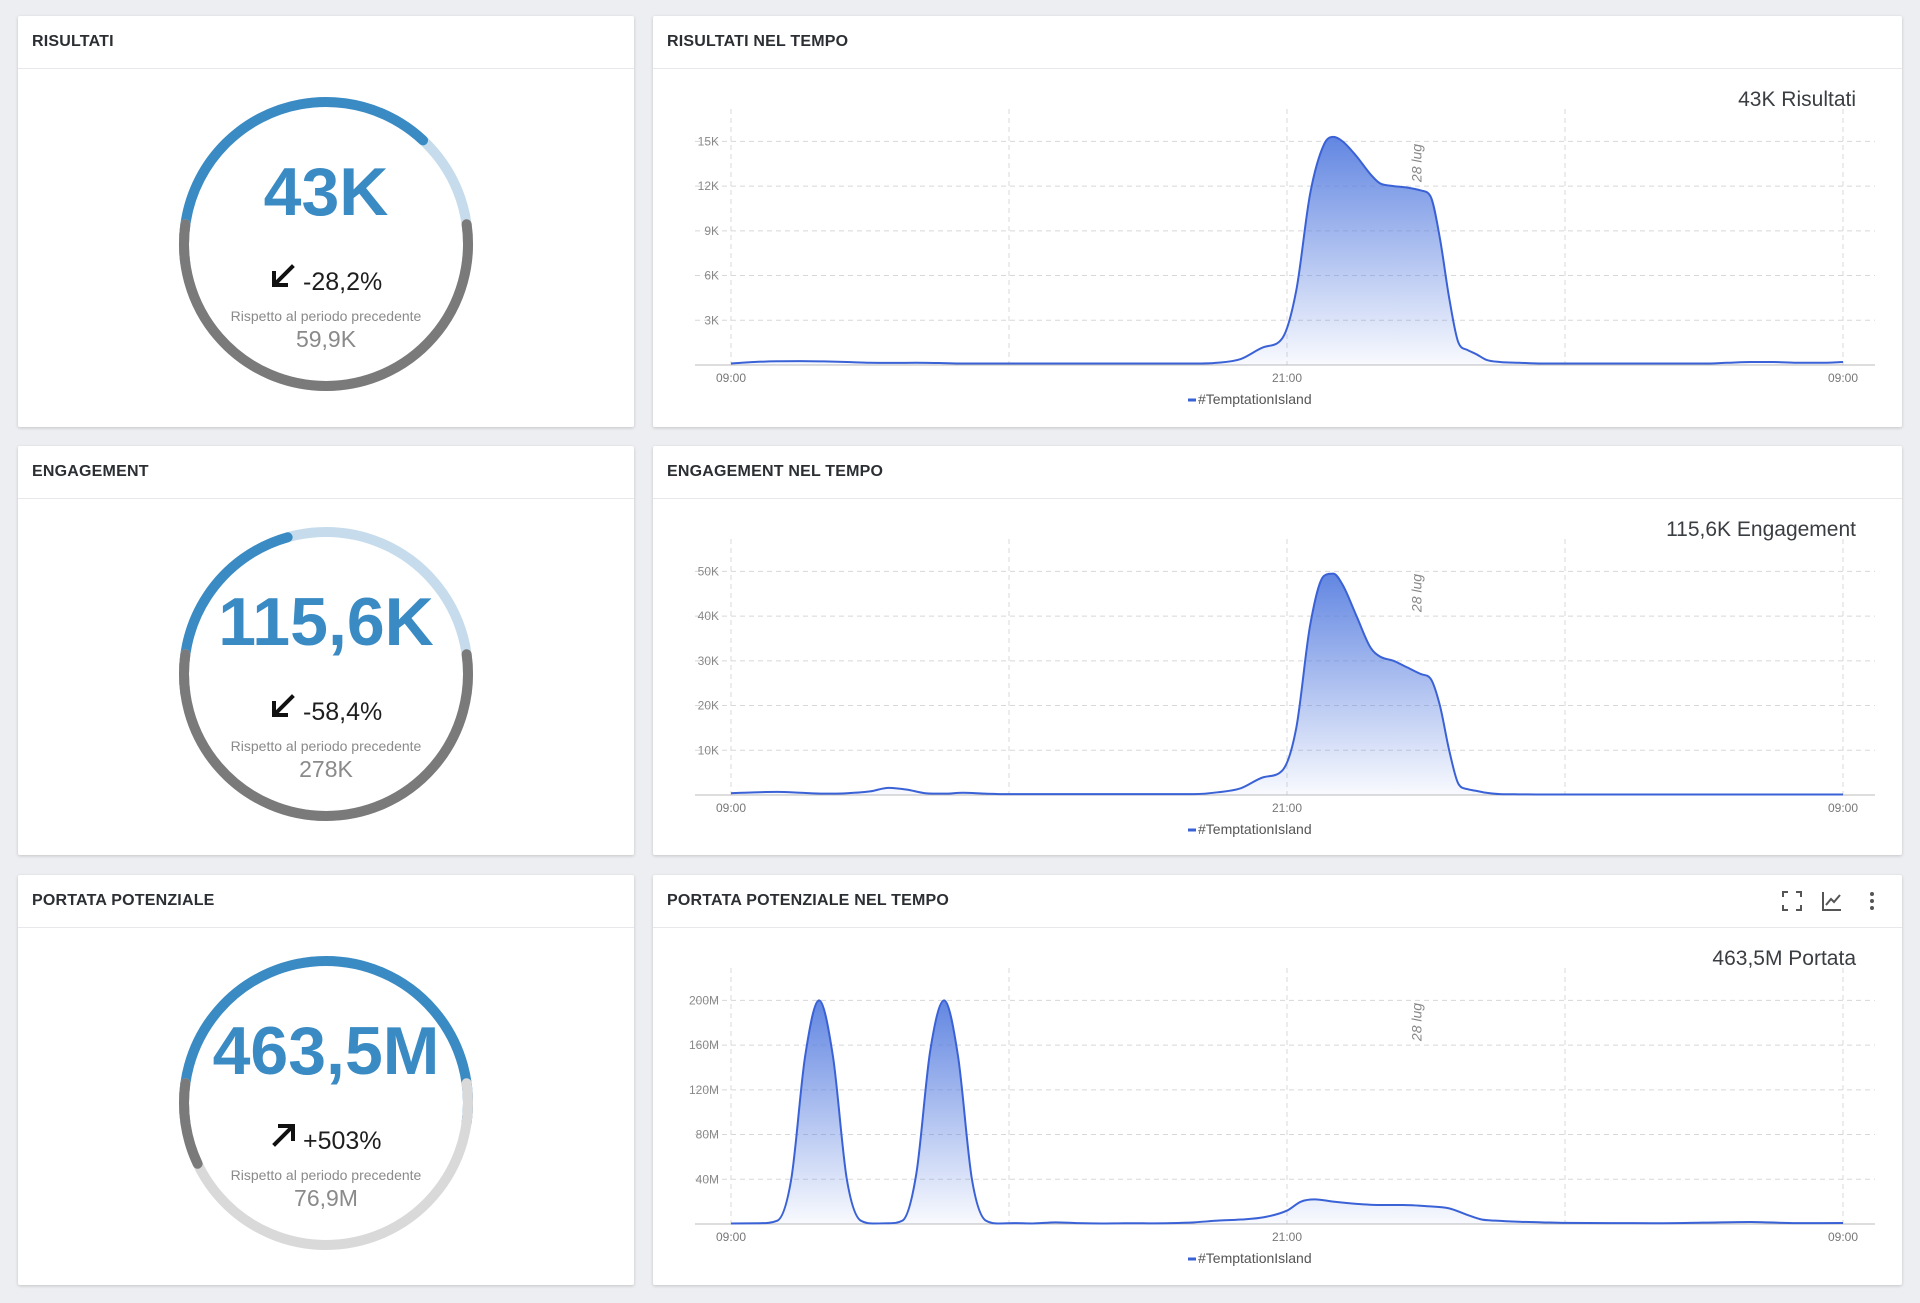 The image size is (1920, 1303). Describe the element at coordinates (775, 471) in the screenshot. I see `card-title: ENGAGEMENT NEL TEMPO` at that location.